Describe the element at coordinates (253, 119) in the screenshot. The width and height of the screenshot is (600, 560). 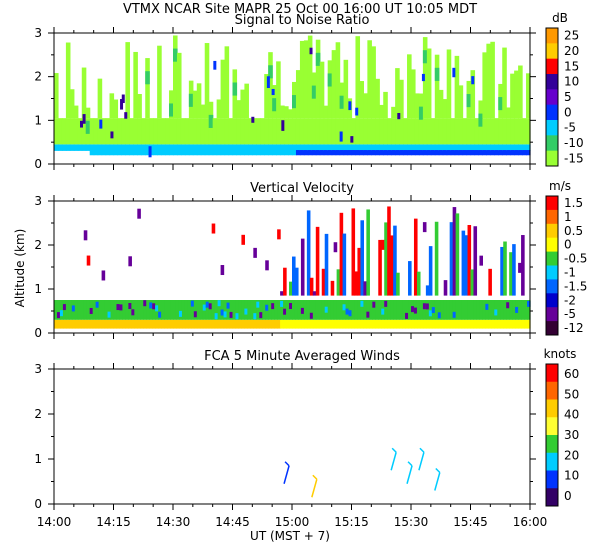
I see `snr-feature` at that location.